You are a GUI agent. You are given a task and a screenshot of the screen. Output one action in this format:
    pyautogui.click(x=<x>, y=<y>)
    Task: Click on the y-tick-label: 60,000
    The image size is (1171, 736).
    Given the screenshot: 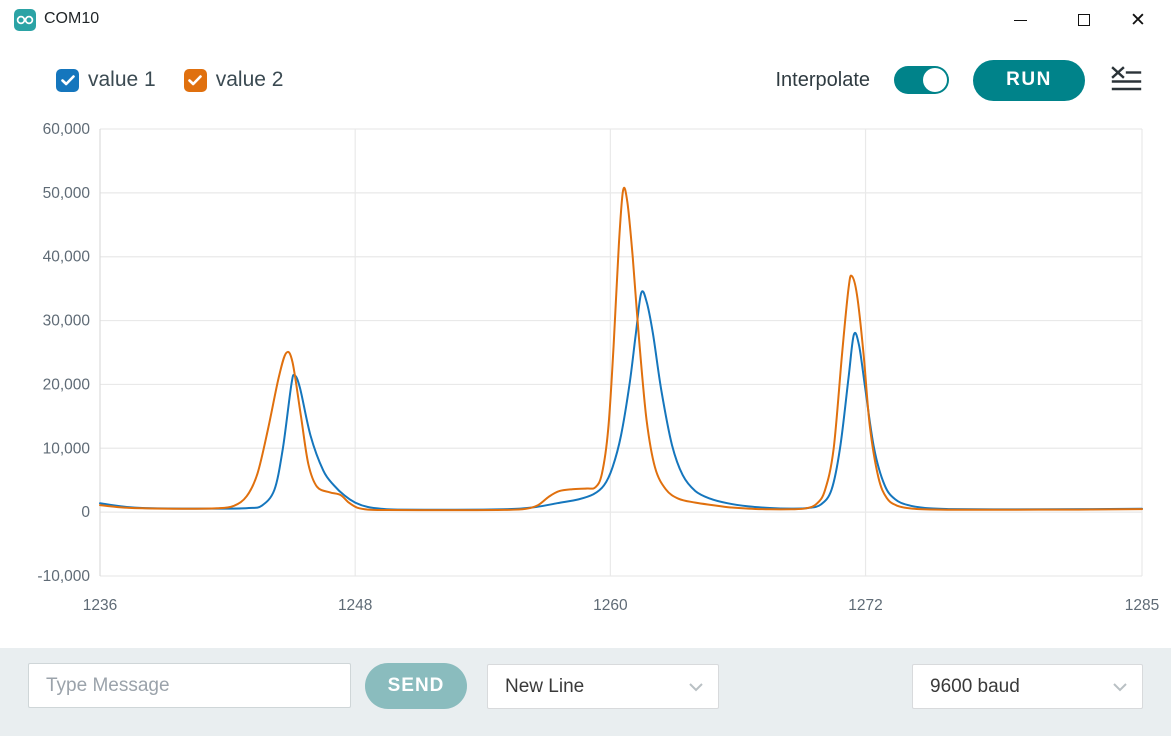 What is the action you would take?
    pyautogui.click(x=67, y=129)
    